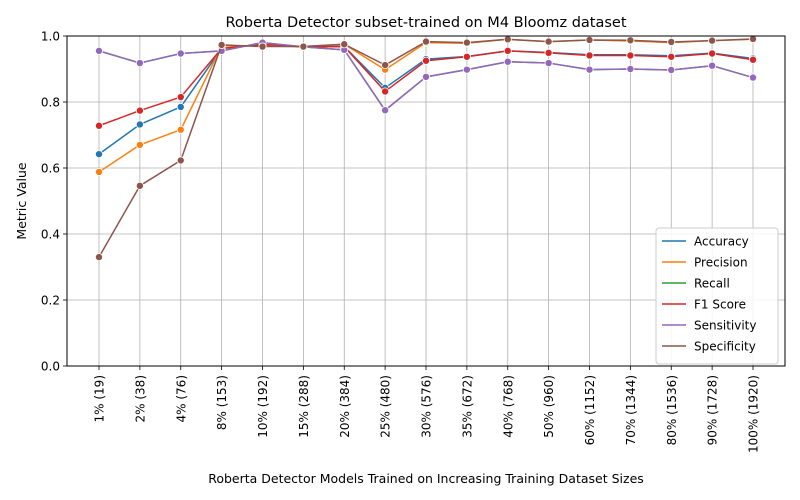  Describe the element at coordinates (50, 103) in the screenshot. I see `y-tick-label: 0.8` at that location.